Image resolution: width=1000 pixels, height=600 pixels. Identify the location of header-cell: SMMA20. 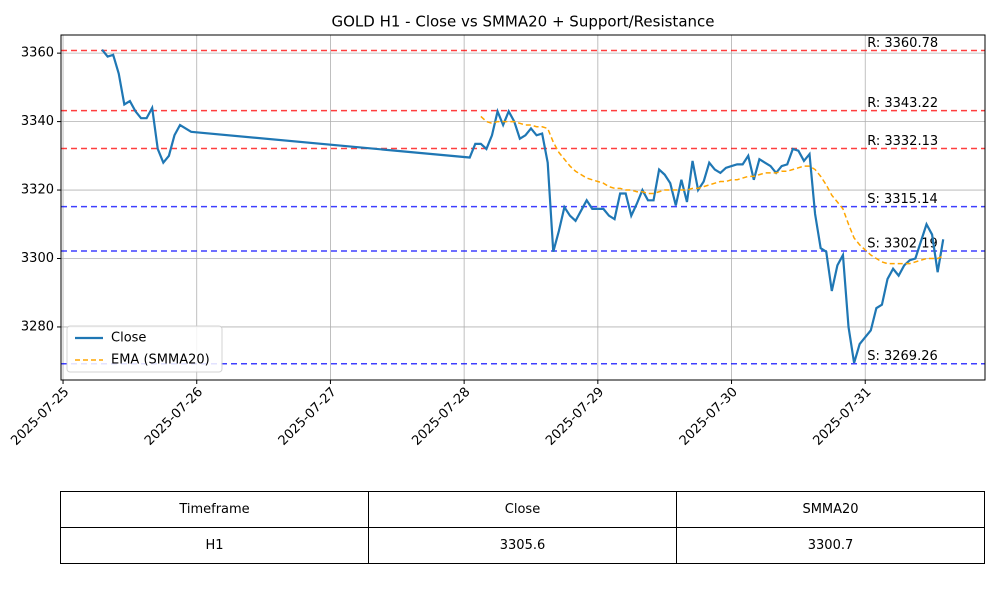
(830, 509).